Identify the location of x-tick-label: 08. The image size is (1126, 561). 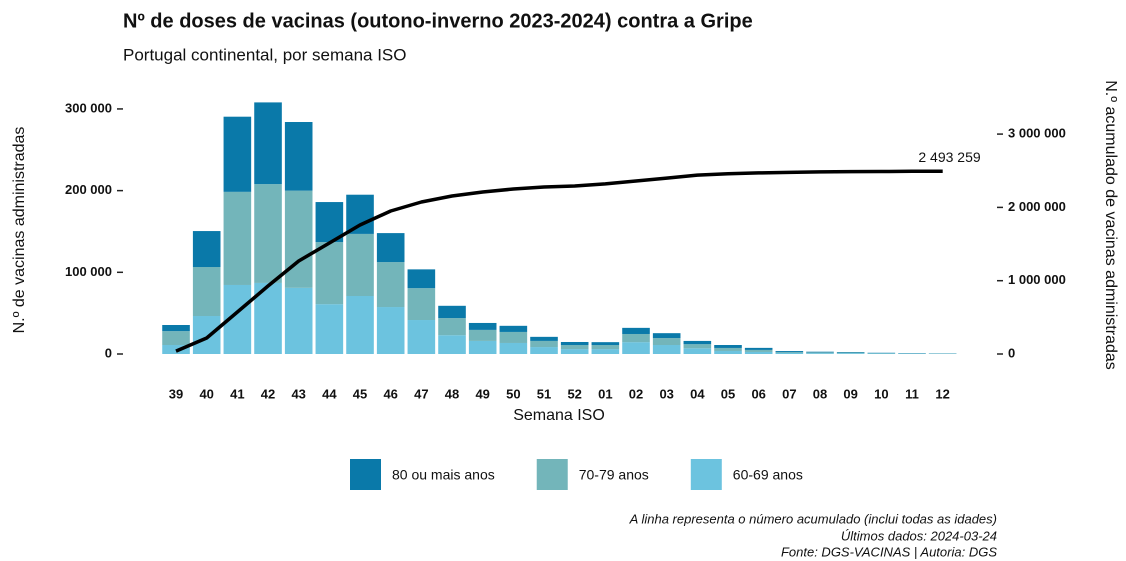
(820, 393).